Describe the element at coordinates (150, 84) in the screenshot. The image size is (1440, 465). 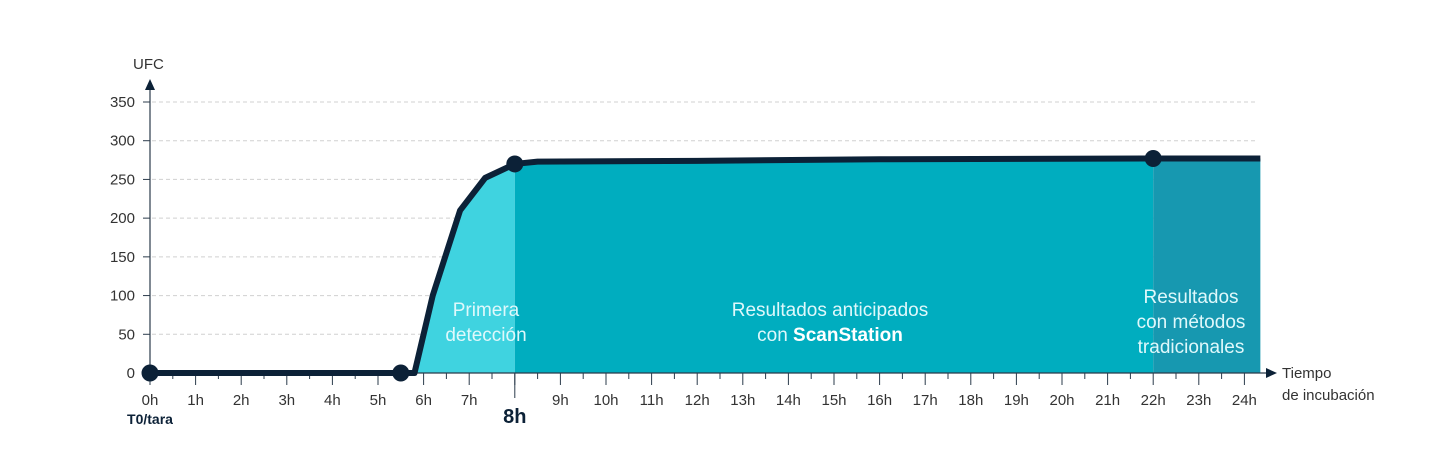
I see `y-axis-arrow-icon` at that location.